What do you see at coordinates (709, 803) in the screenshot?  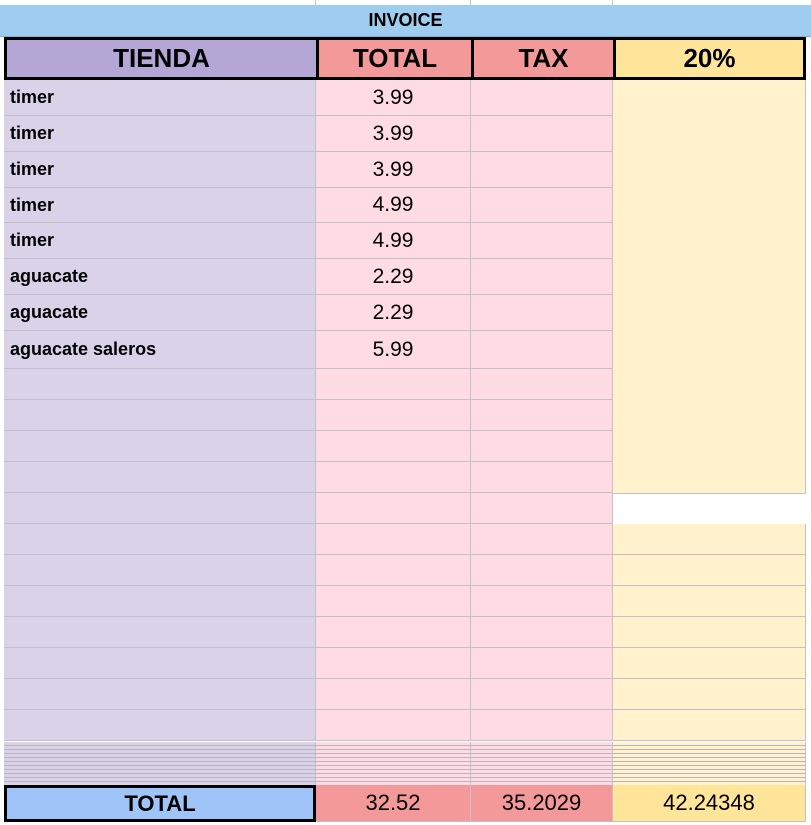 I see `footer-cell: 42.24348` at bounding box center [709, 803].